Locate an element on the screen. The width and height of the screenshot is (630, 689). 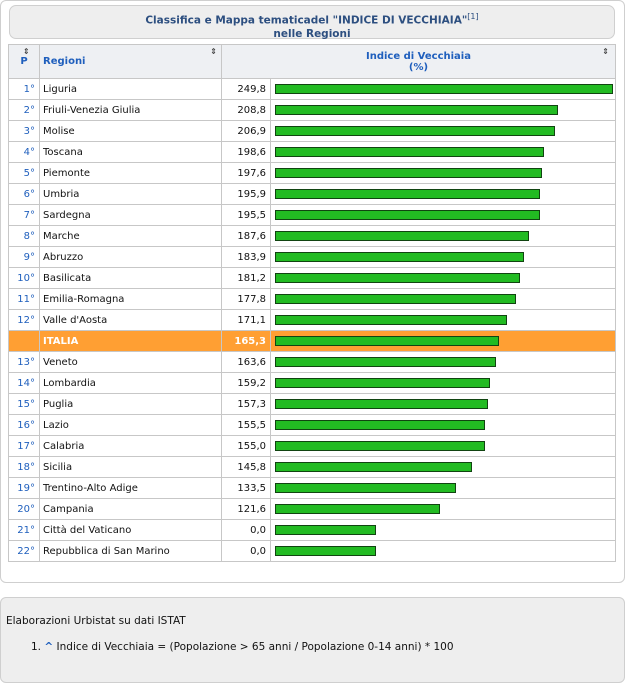
table-row-total: ITALIA 165,3 is located at coordinates (312, 341).